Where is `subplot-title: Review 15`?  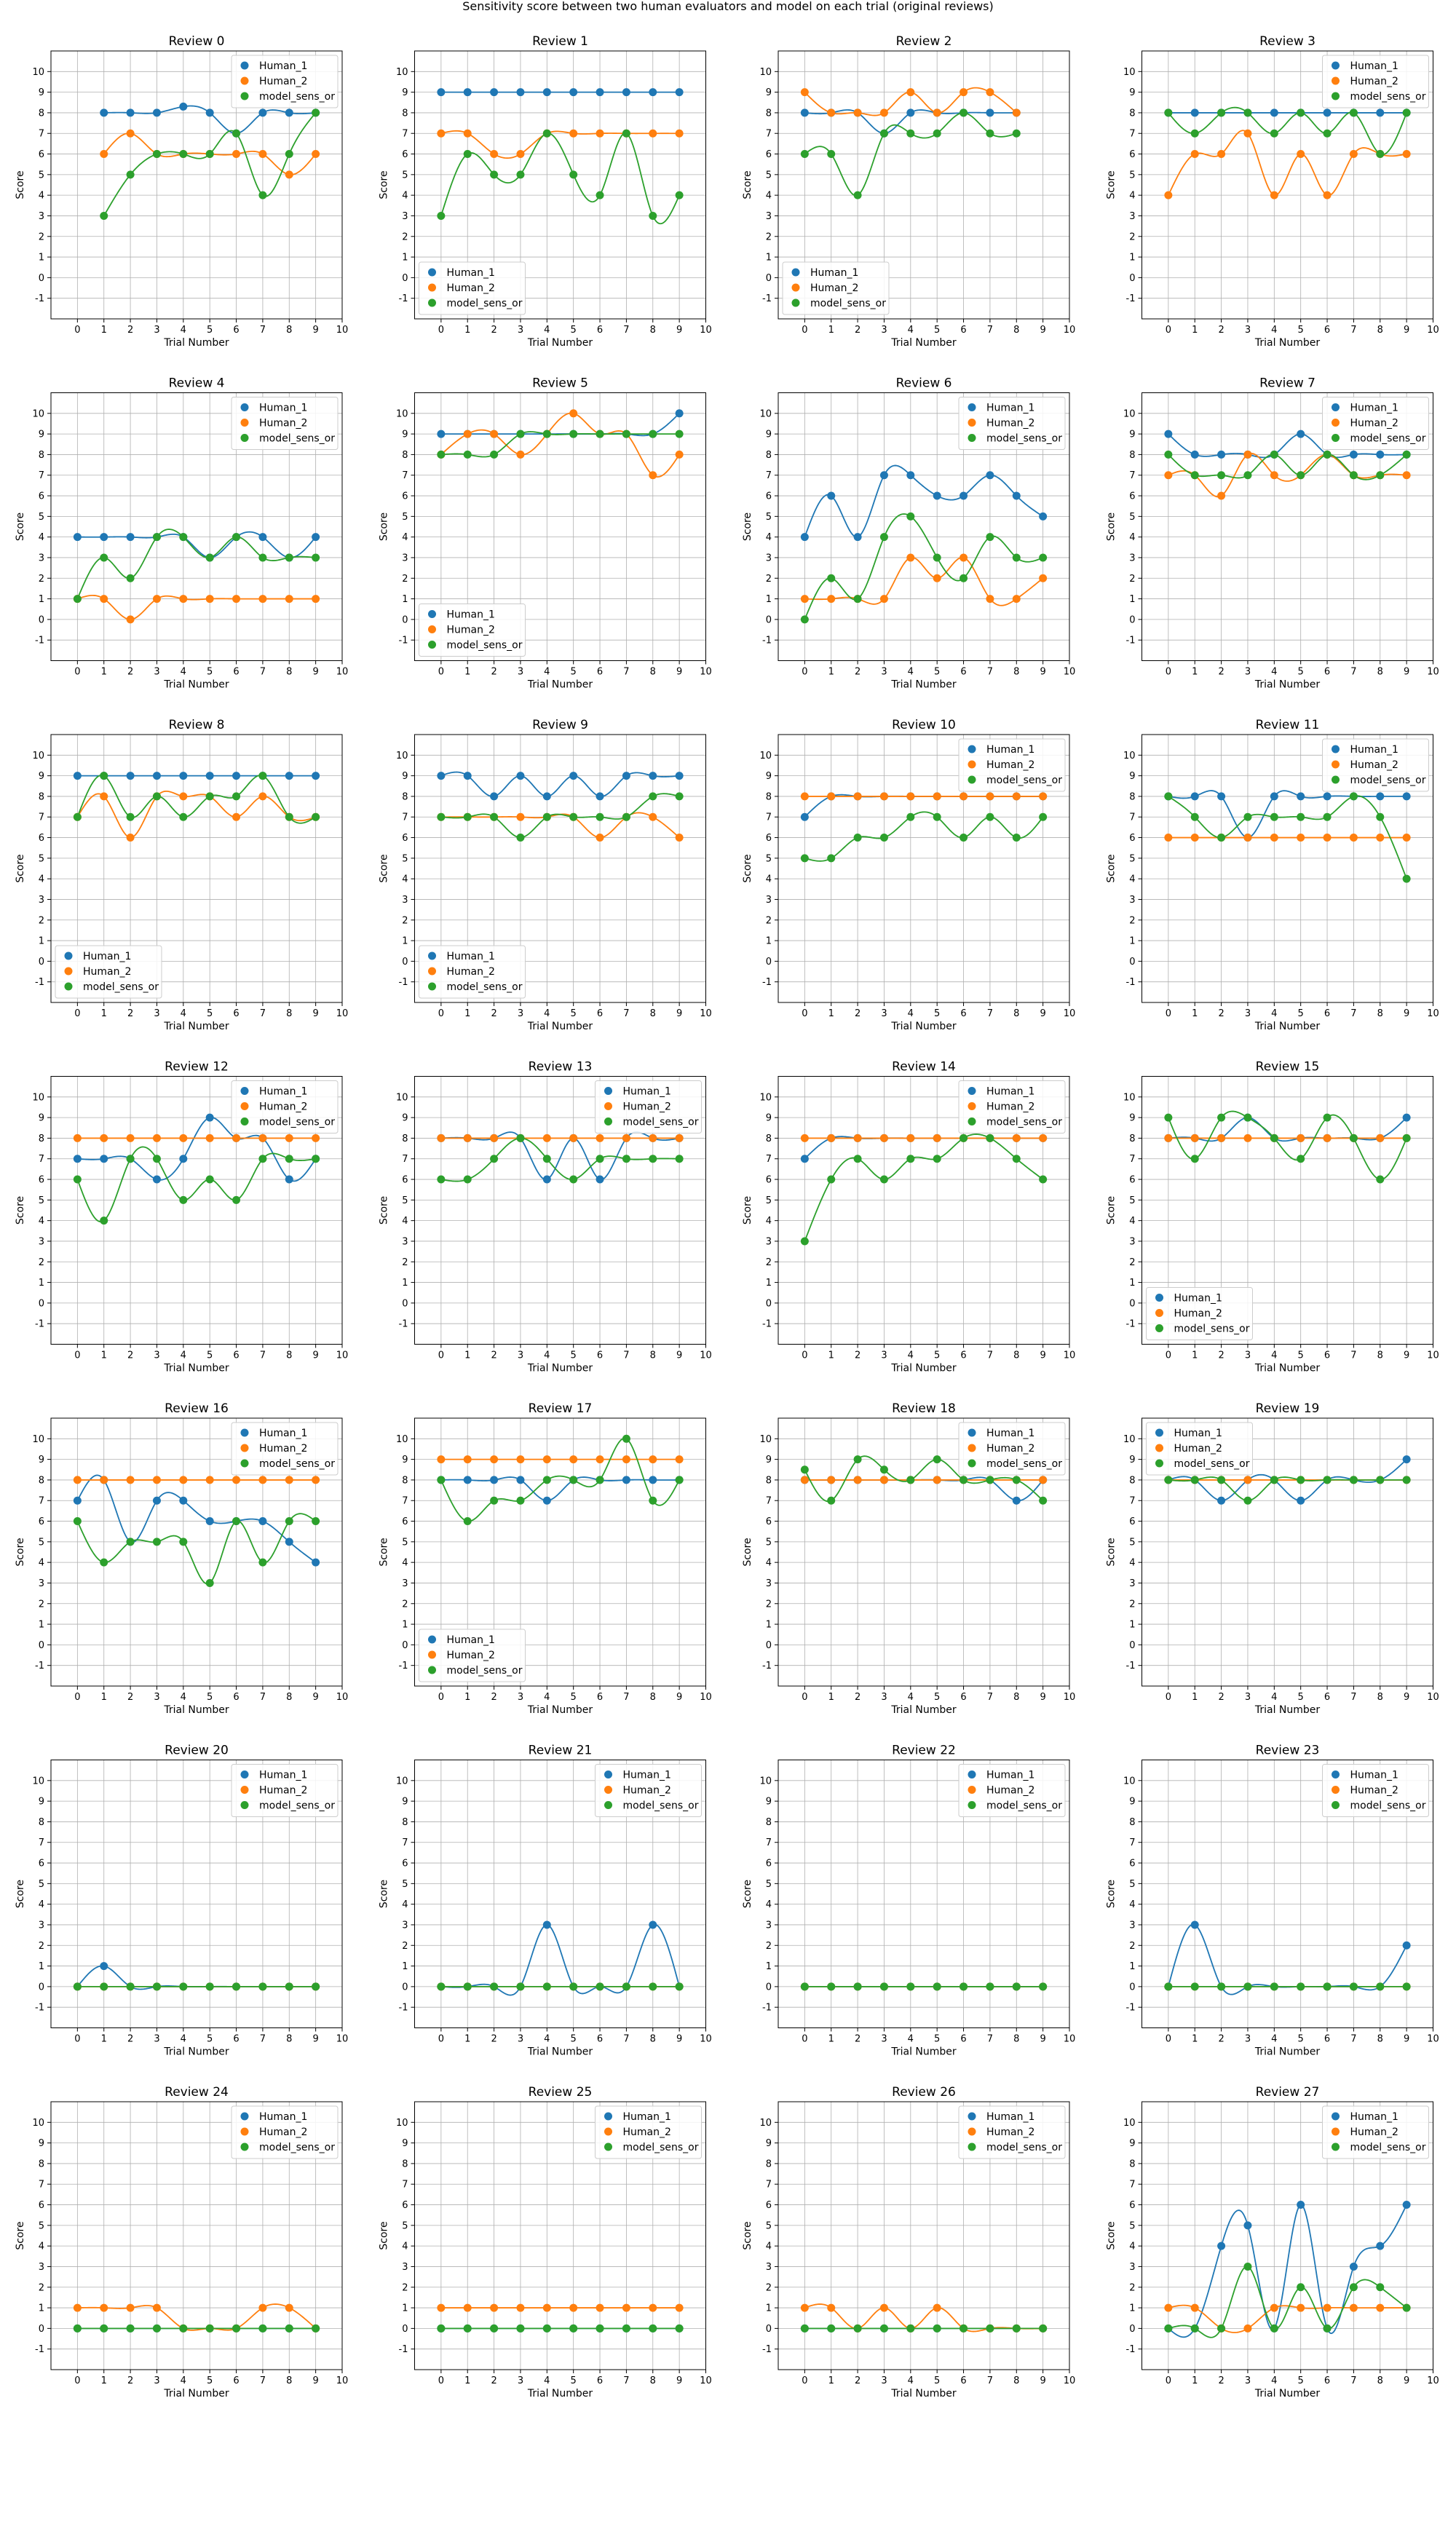 subplot-title: Review 15 is located at coordinates (1288, 1067).